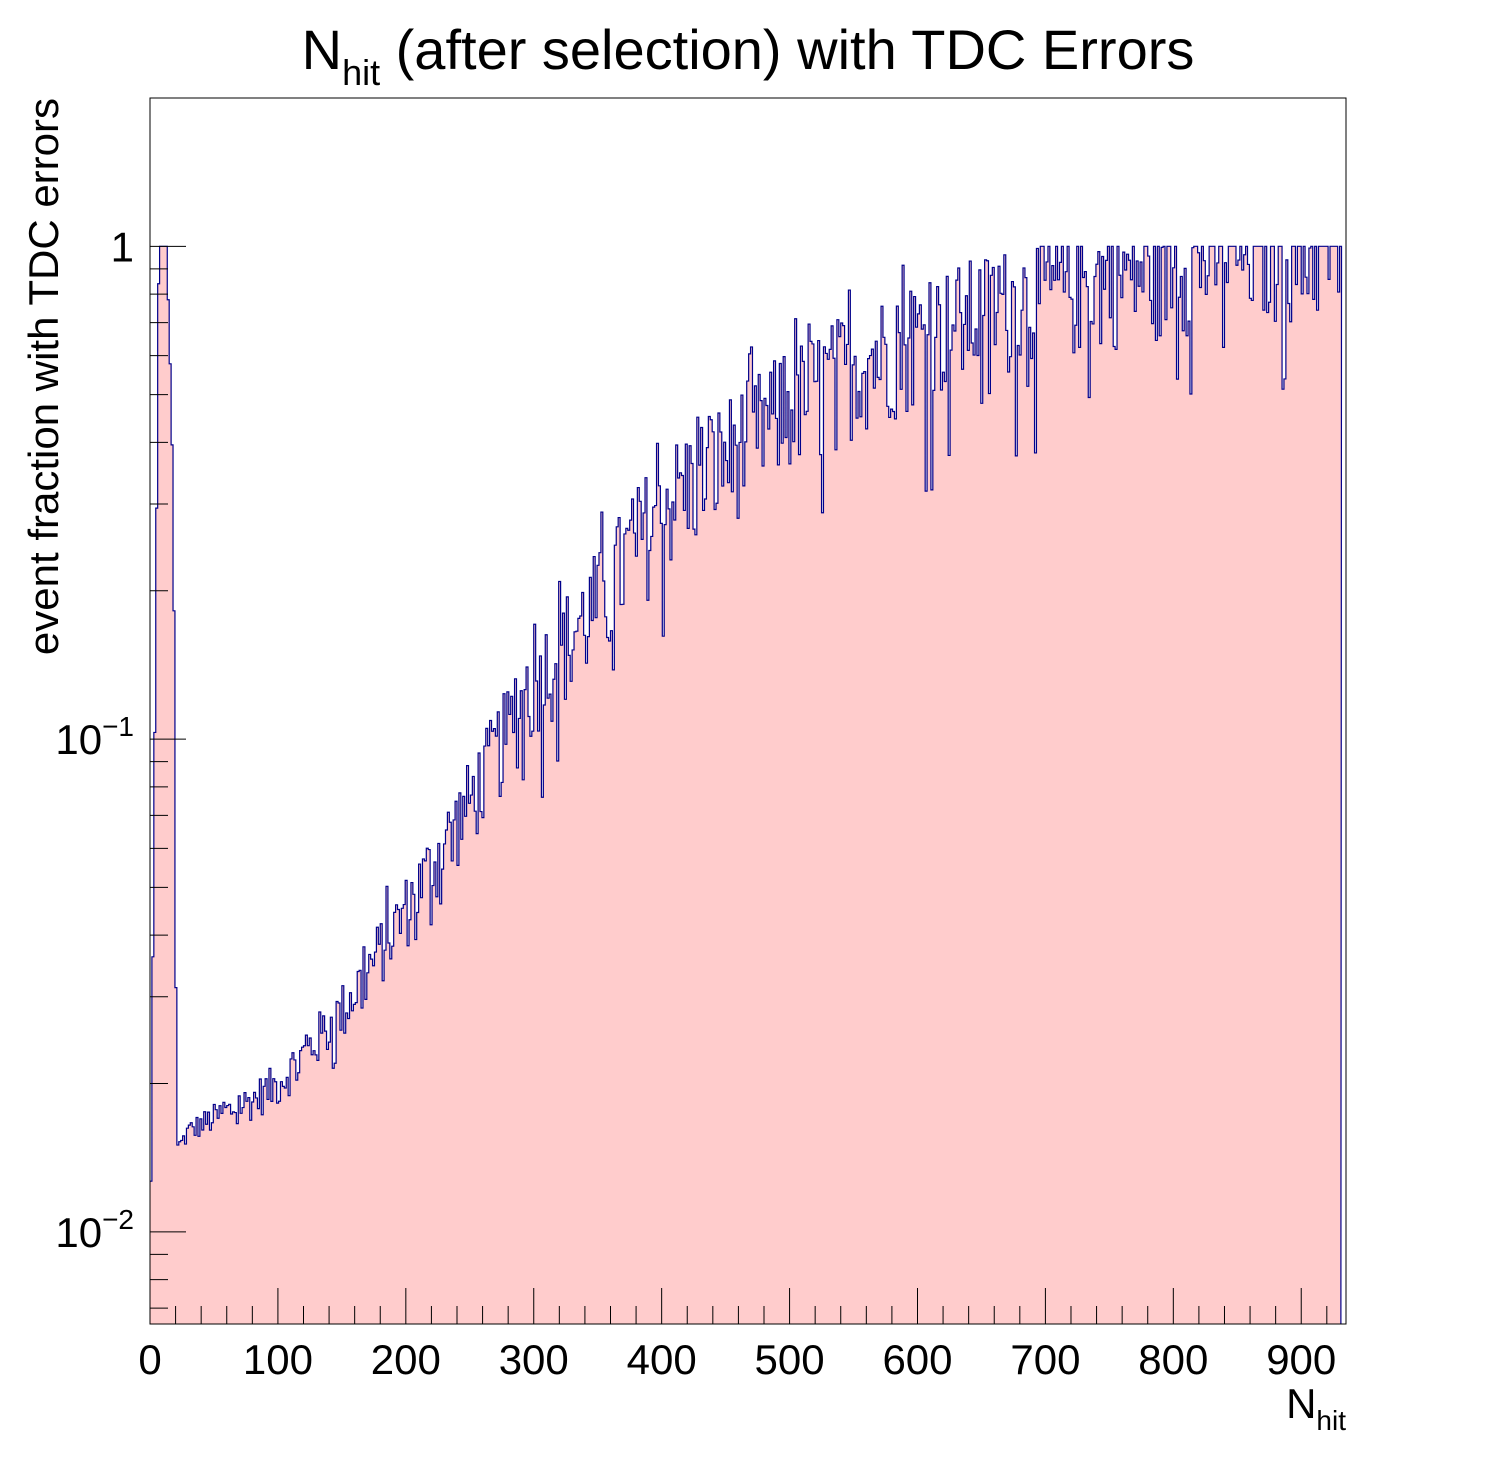 This screenshot has width=1496, height=1472. What do you see at coordinates (787, 49) in the screenshot?
I see `chart-title-rest: (after selection) with TDC Errors` at bounding box center [787, 49].